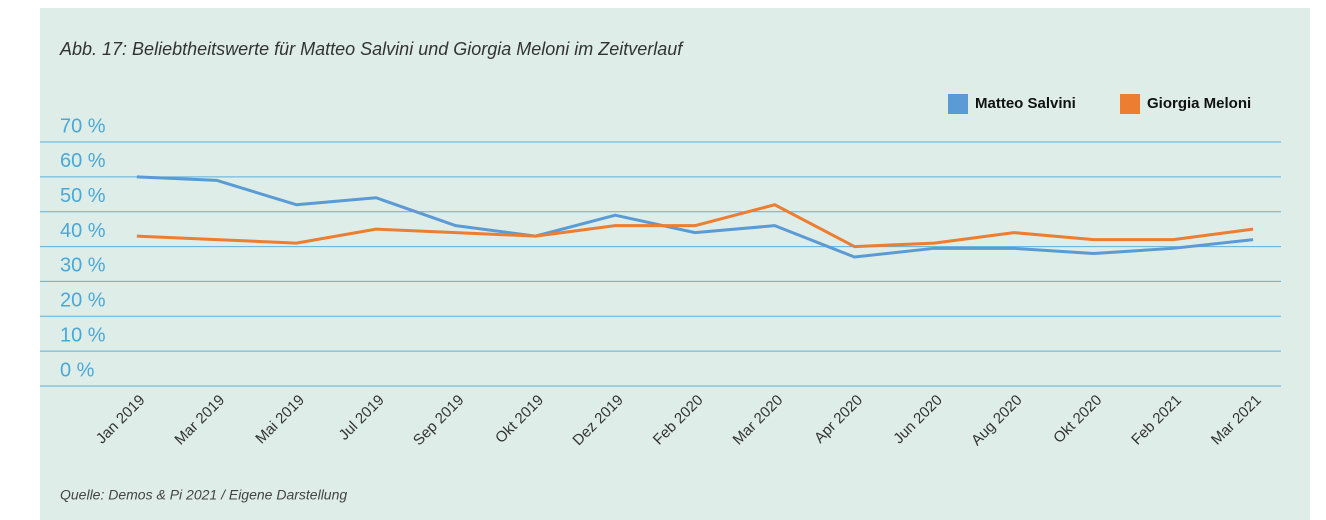 Image resolution: width=1326 pixels, height=520 pixels. What do you see at coordinates (77, 370) in the screenshot?
I see `y-tick-label: 0 %` at bounding box center [77, 370].